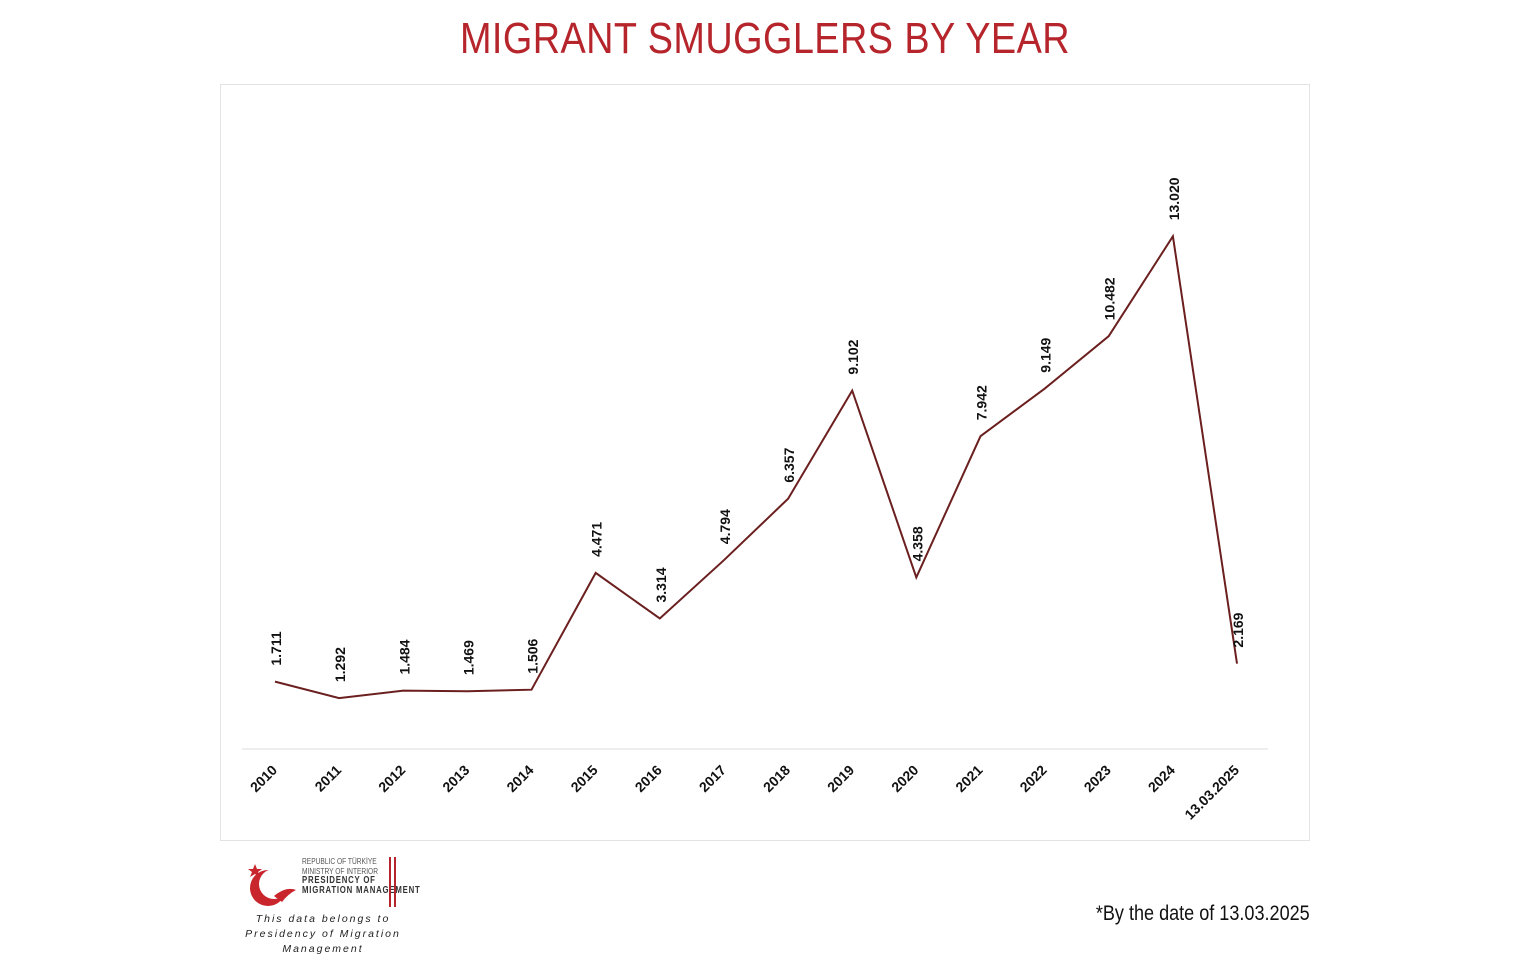 The width and height of the screenshot is (1530, 957). I want to click on x-tick-label: 2013, so click(455, 778).